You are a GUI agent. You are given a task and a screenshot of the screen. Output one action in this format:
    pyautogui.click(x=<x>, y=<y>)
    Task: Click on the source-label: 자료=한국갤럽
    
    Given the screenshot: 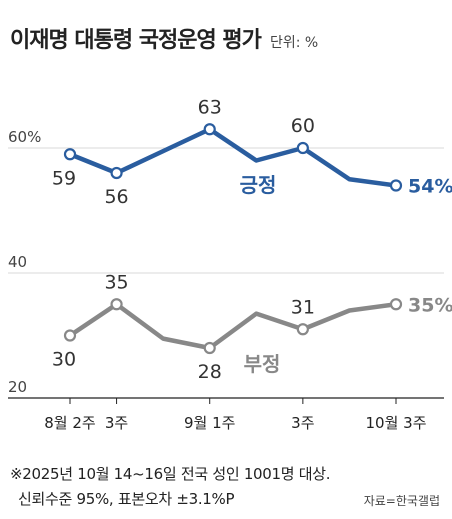 What is the action you would take?
    pyautogui.click(x=401, y=501)
    